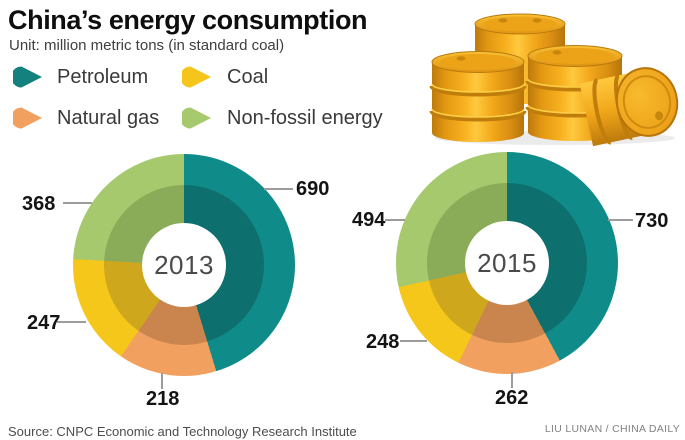  What do you see at coordinates (39, 204) in the screenshot?
I see `value-label-2013-non-fossil: 368` at bounding box center [39, 204].